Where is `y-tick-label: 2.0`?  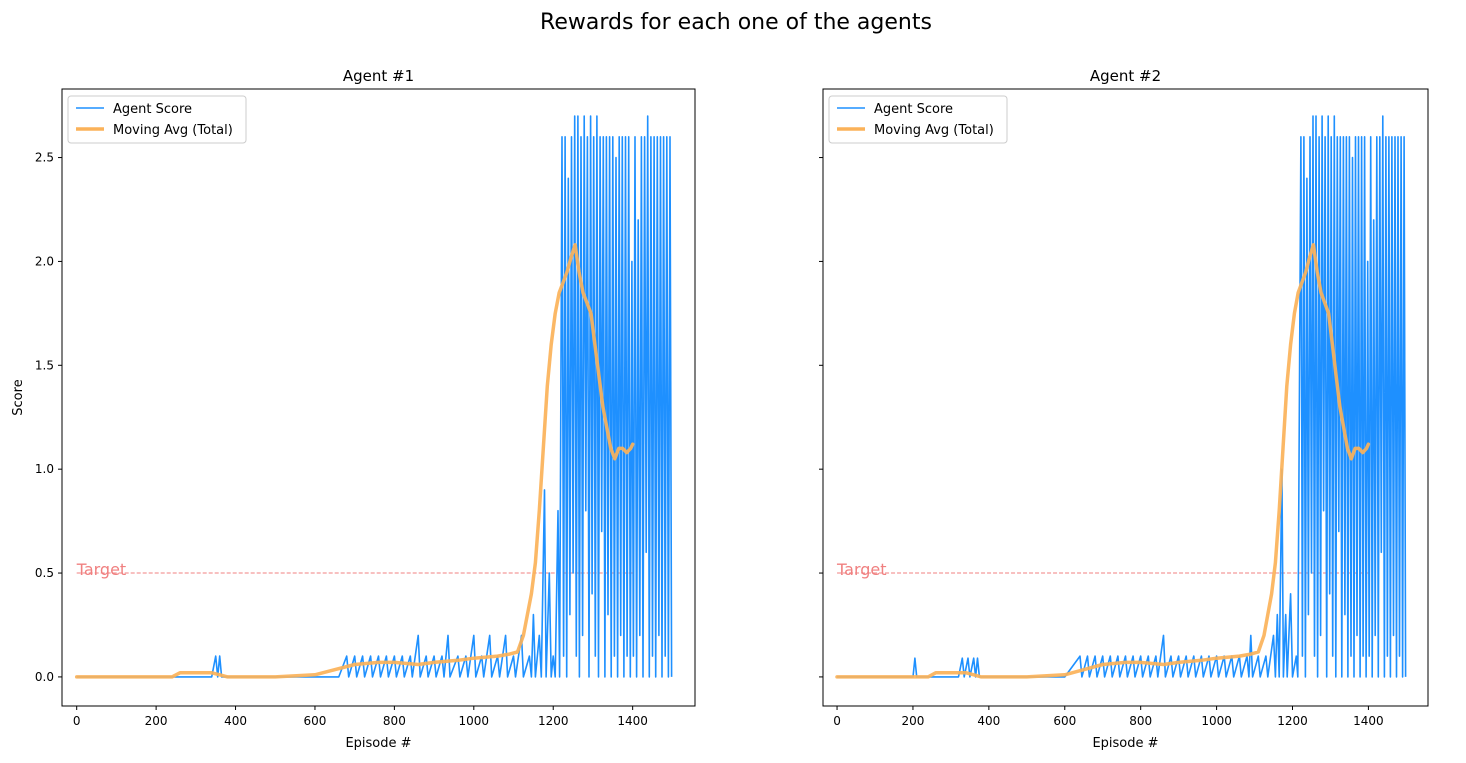
y-tick-label: 2.0 is located at coordinates (44, 261).